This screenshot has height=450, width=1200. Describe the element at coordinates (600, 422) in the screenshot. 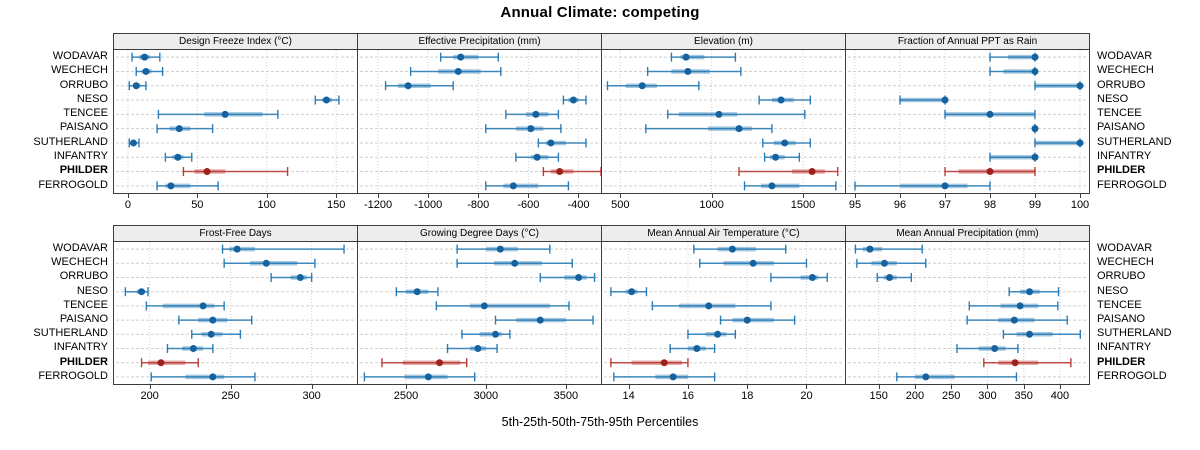

I see `axis-caption: 5th-25th-50th-75th-95th Percentiles` at that location.